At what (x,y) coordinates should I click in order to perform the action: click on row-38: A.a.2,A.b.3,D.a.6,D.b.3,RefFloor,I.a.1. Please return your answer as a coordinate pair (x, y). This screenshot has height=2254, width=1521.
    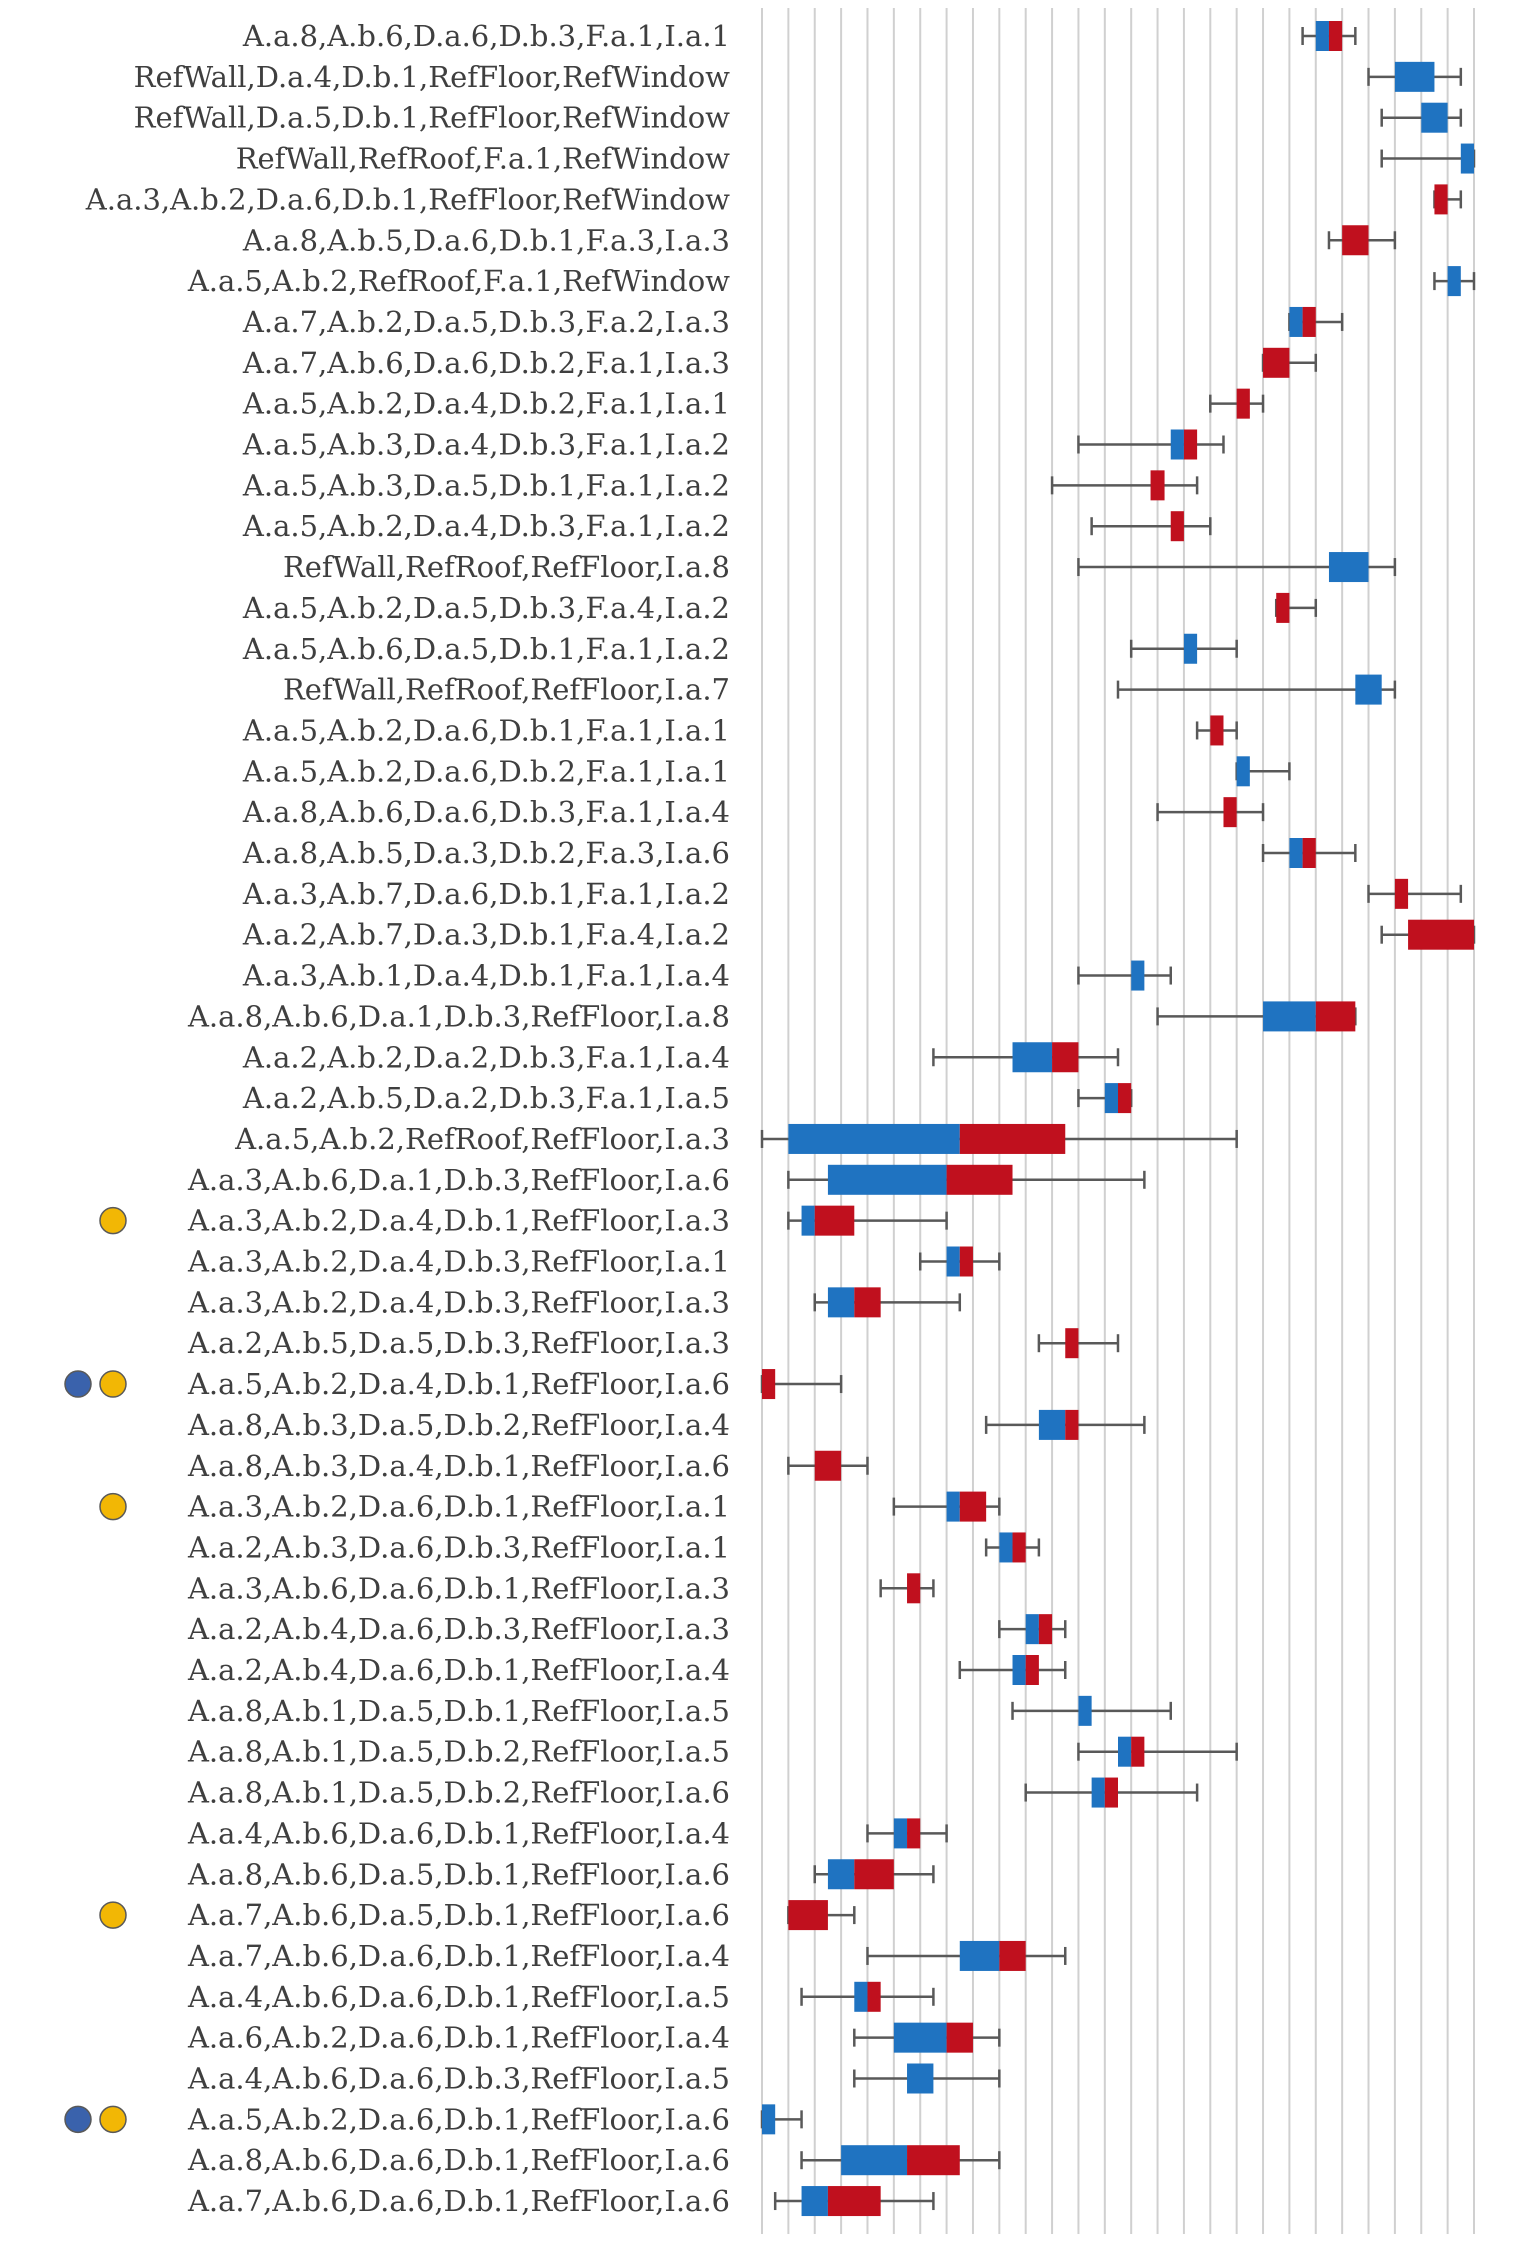
    Looking at the image, I should click on (614, 1547).